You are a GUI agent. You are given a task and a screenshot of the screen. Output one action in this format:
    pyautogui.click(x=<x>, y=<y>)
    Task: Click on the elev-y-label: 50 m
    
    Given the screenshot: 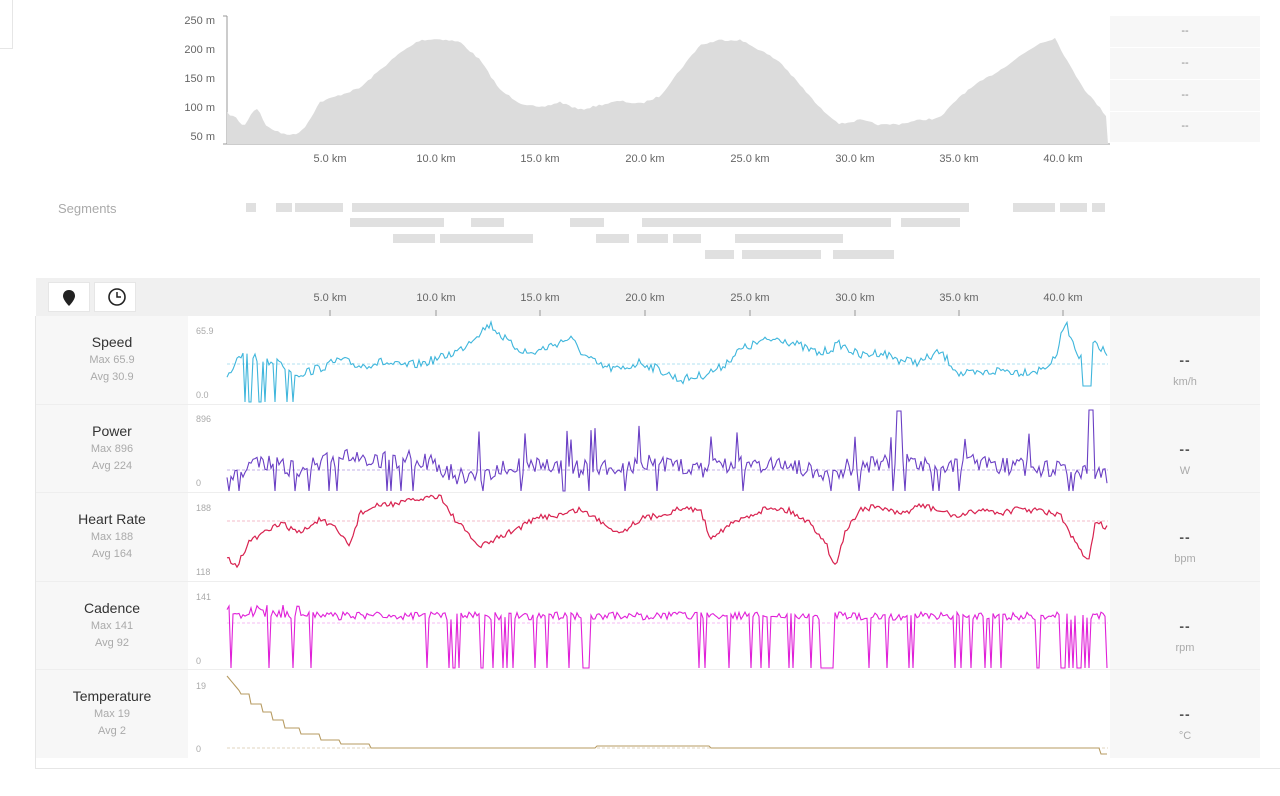 What is the action you would take?
    pyautogui.click(x=202, y=137)
    